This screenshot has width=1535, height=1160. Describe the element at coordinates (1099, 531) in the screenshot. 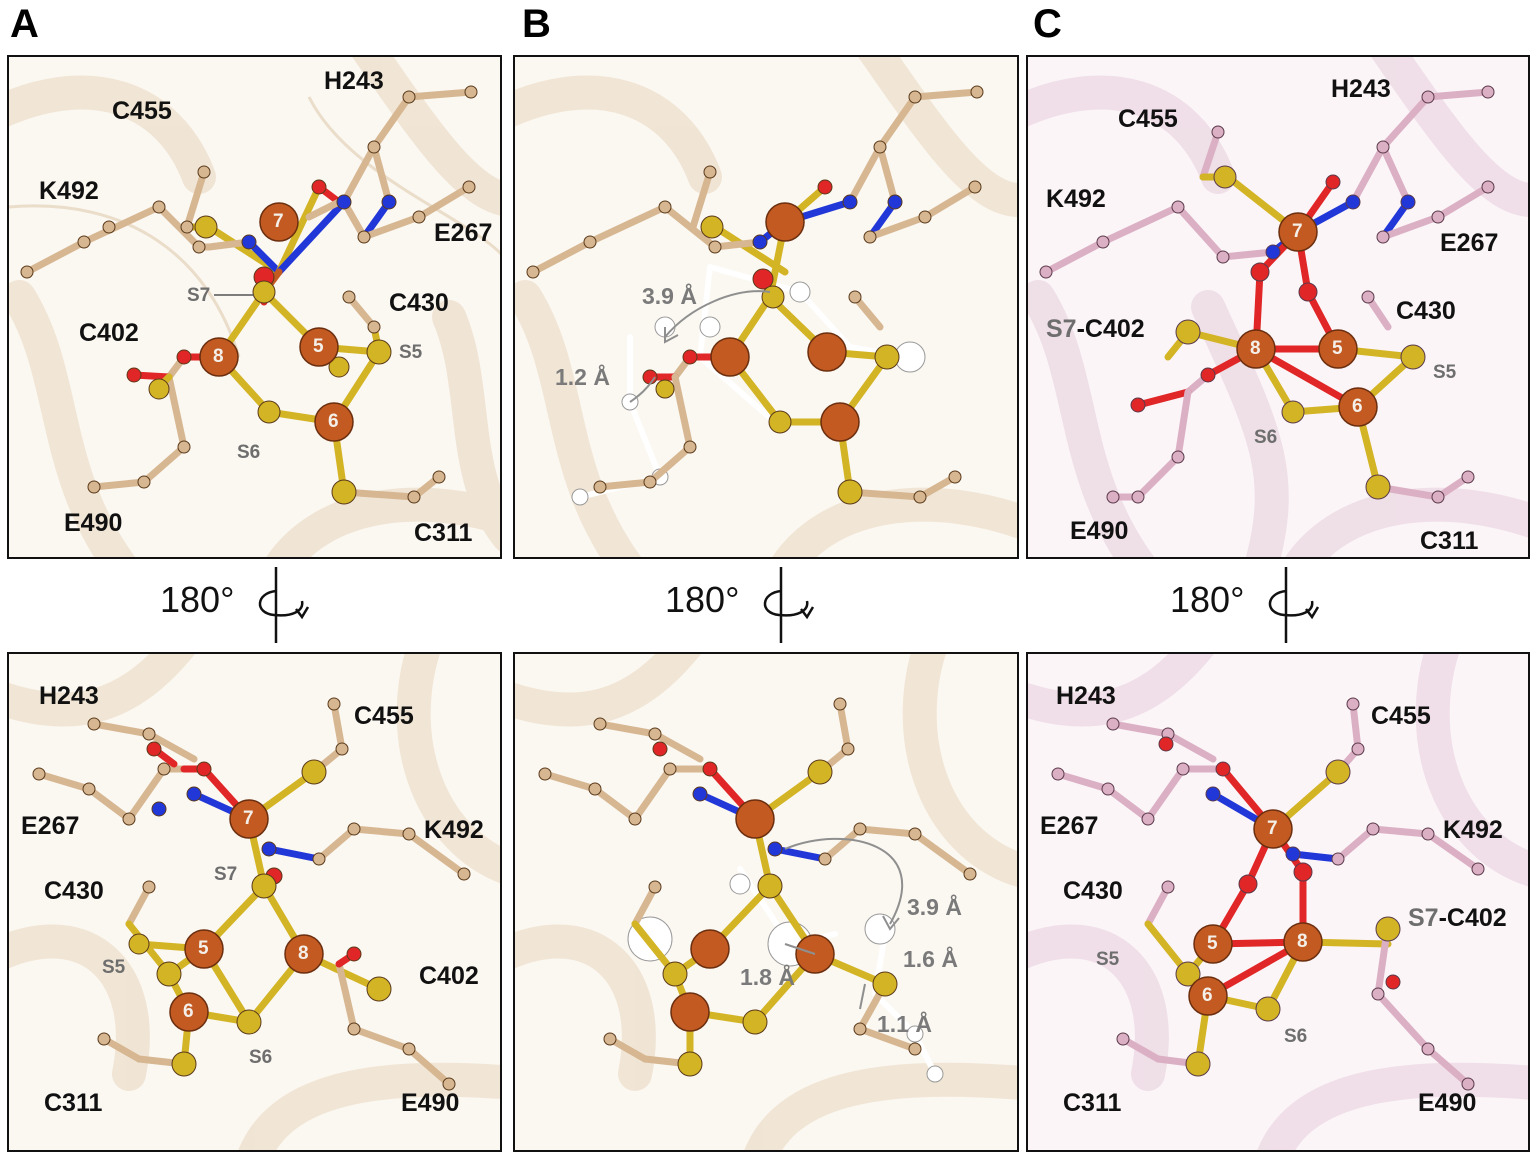

I see `label-e490-c: E490` at that location.